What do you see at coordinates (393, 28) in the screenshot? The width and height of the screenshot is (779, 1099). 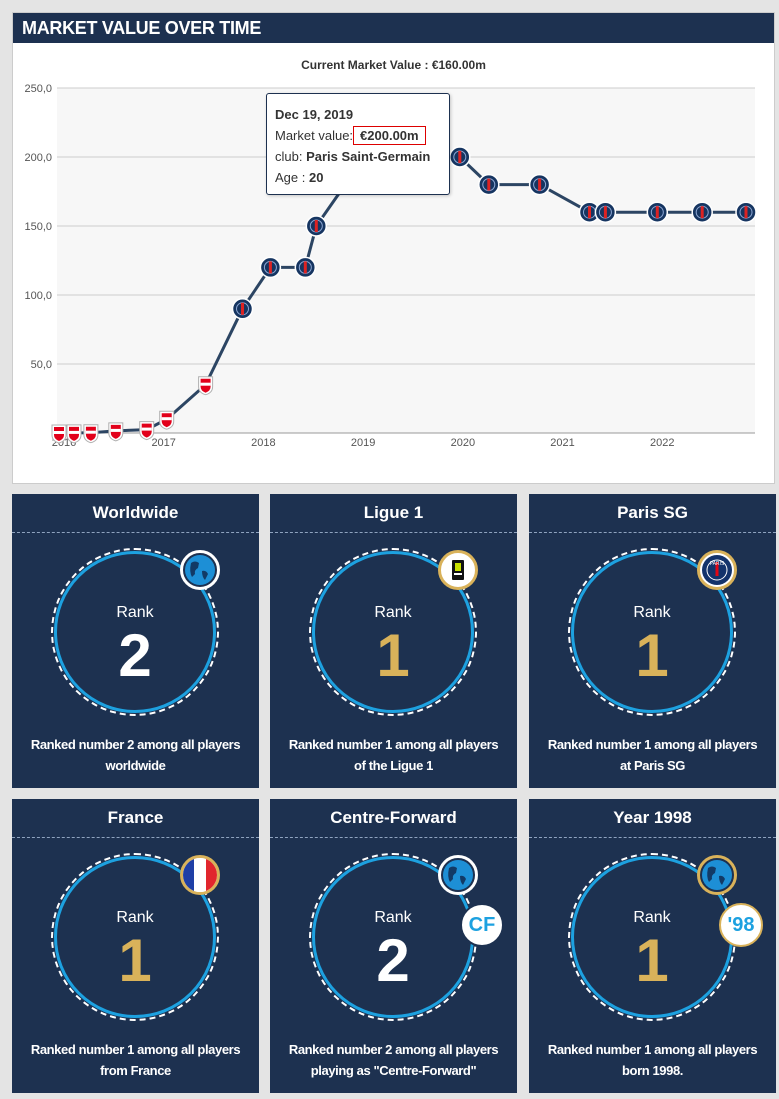 I see `panel-title: MARKET VALUE OVER TIME` at bounding box center [393, 28].